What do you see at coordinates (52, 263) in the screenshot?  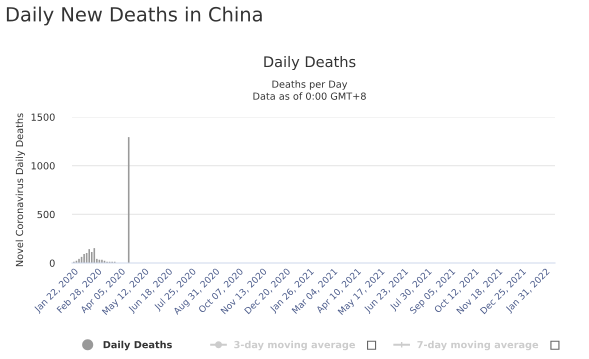 I see `y-tick-label: 0` at bounding box center [52, 263].